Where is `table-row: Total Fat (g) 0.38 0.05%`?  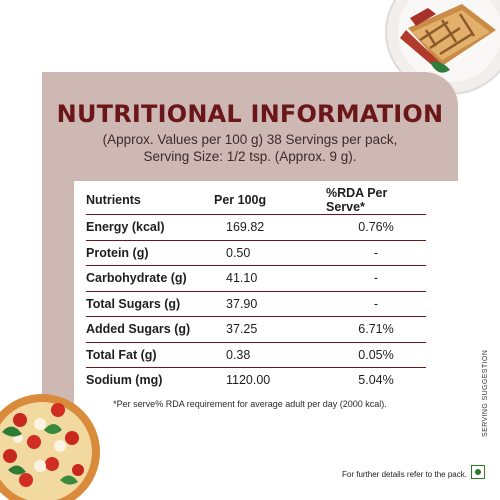
table-row: Total Fat (g) 0.38 0.05% is located at coordinates (256, 355).